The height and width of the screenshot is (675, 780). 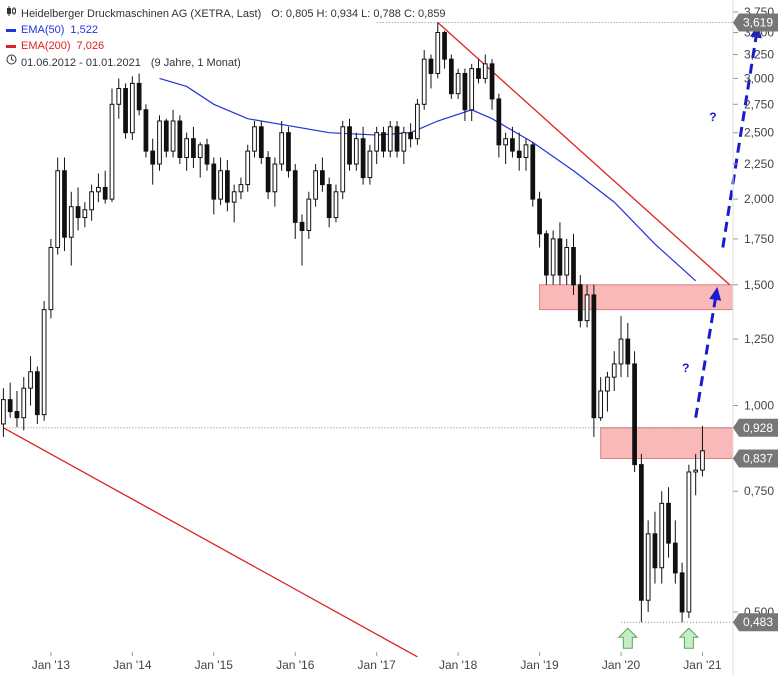 What do you see at coordinates (51, 665) in the screenshot?
I see `x-tick-label: Jan '13` at bounding box center [51, 665].